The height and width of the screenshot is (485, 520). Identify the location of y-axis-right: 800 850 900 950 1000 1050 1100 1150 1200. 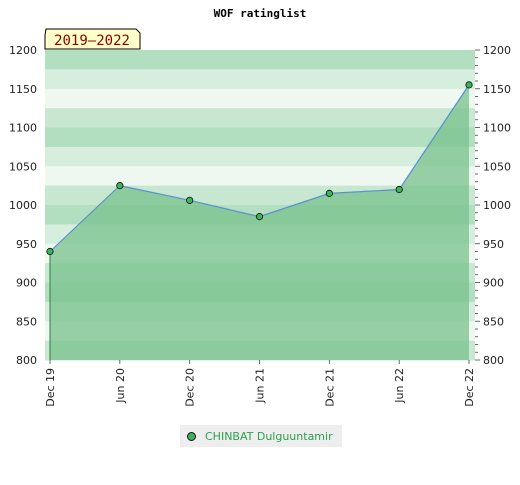
(493, 205).